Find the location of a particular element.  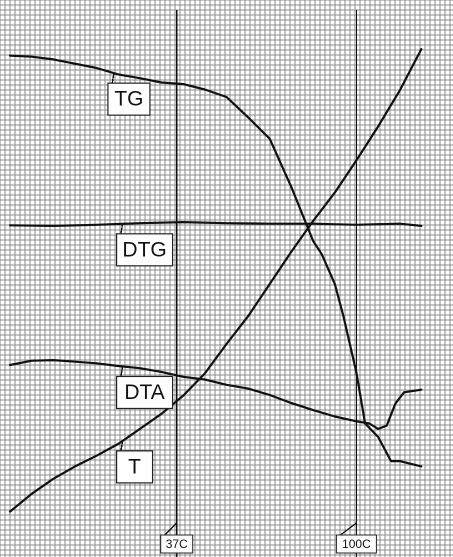

callout-label-t: T is located at coordinates (134, 466).